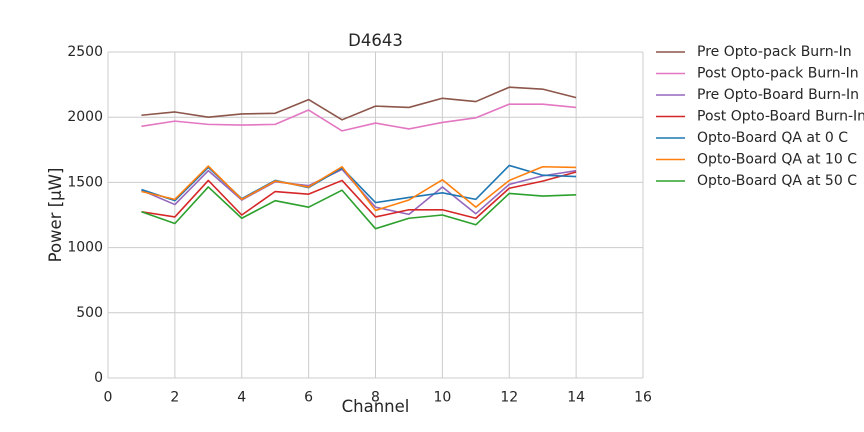 The height and width of the screenshot is (432, 864). Describe the element at coordinates (772, 138) in the screenshot. I see `legend-label: Opto-Board QA at 0 C` at that location.